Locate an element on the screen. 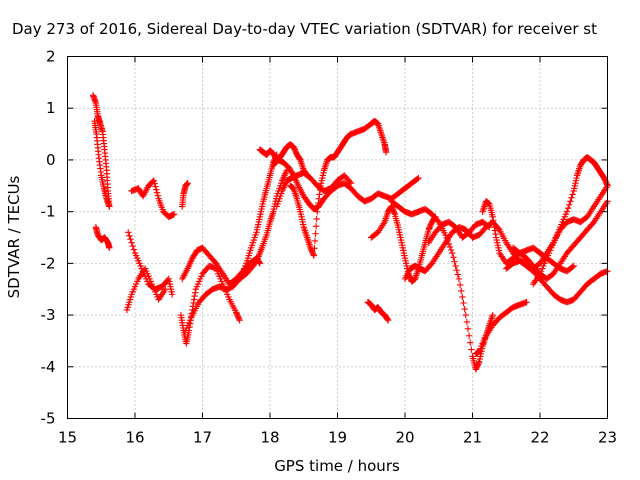  x-axis-label: GPS time / hours is located at coordinates (337, 466).